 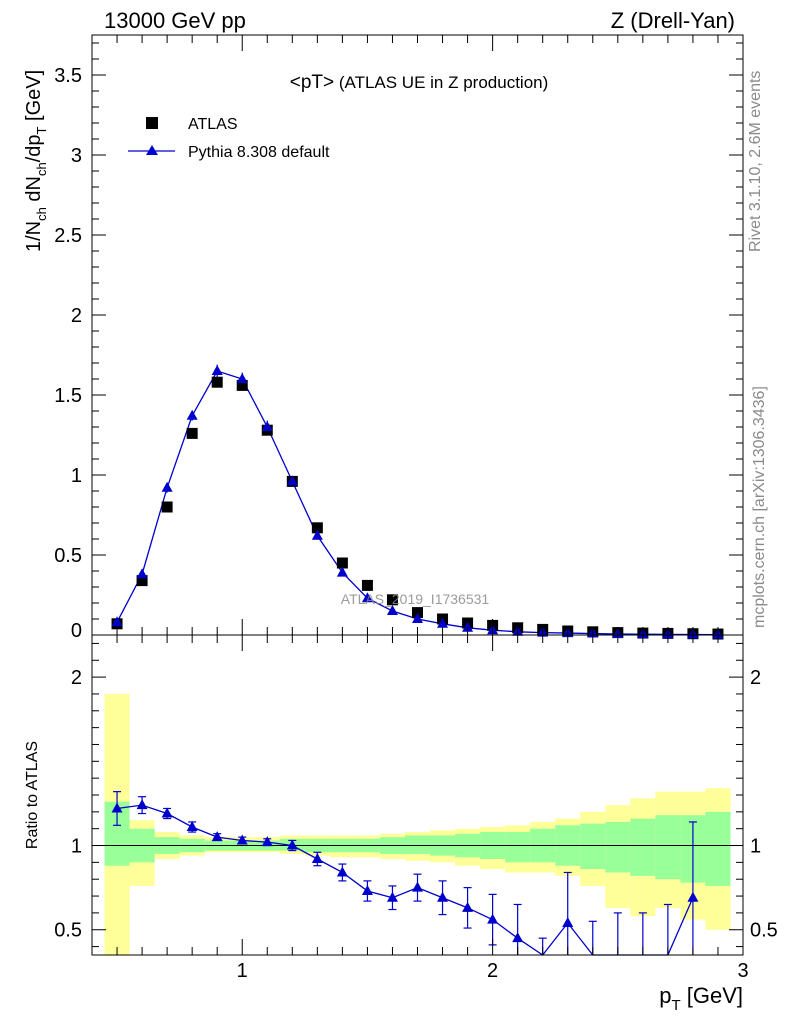 What do you see at coordinates (68, 804) in the screenshot?
I see `ratio-y-tick-labels: 0.5 1 2` at bounding box center [68, 804].